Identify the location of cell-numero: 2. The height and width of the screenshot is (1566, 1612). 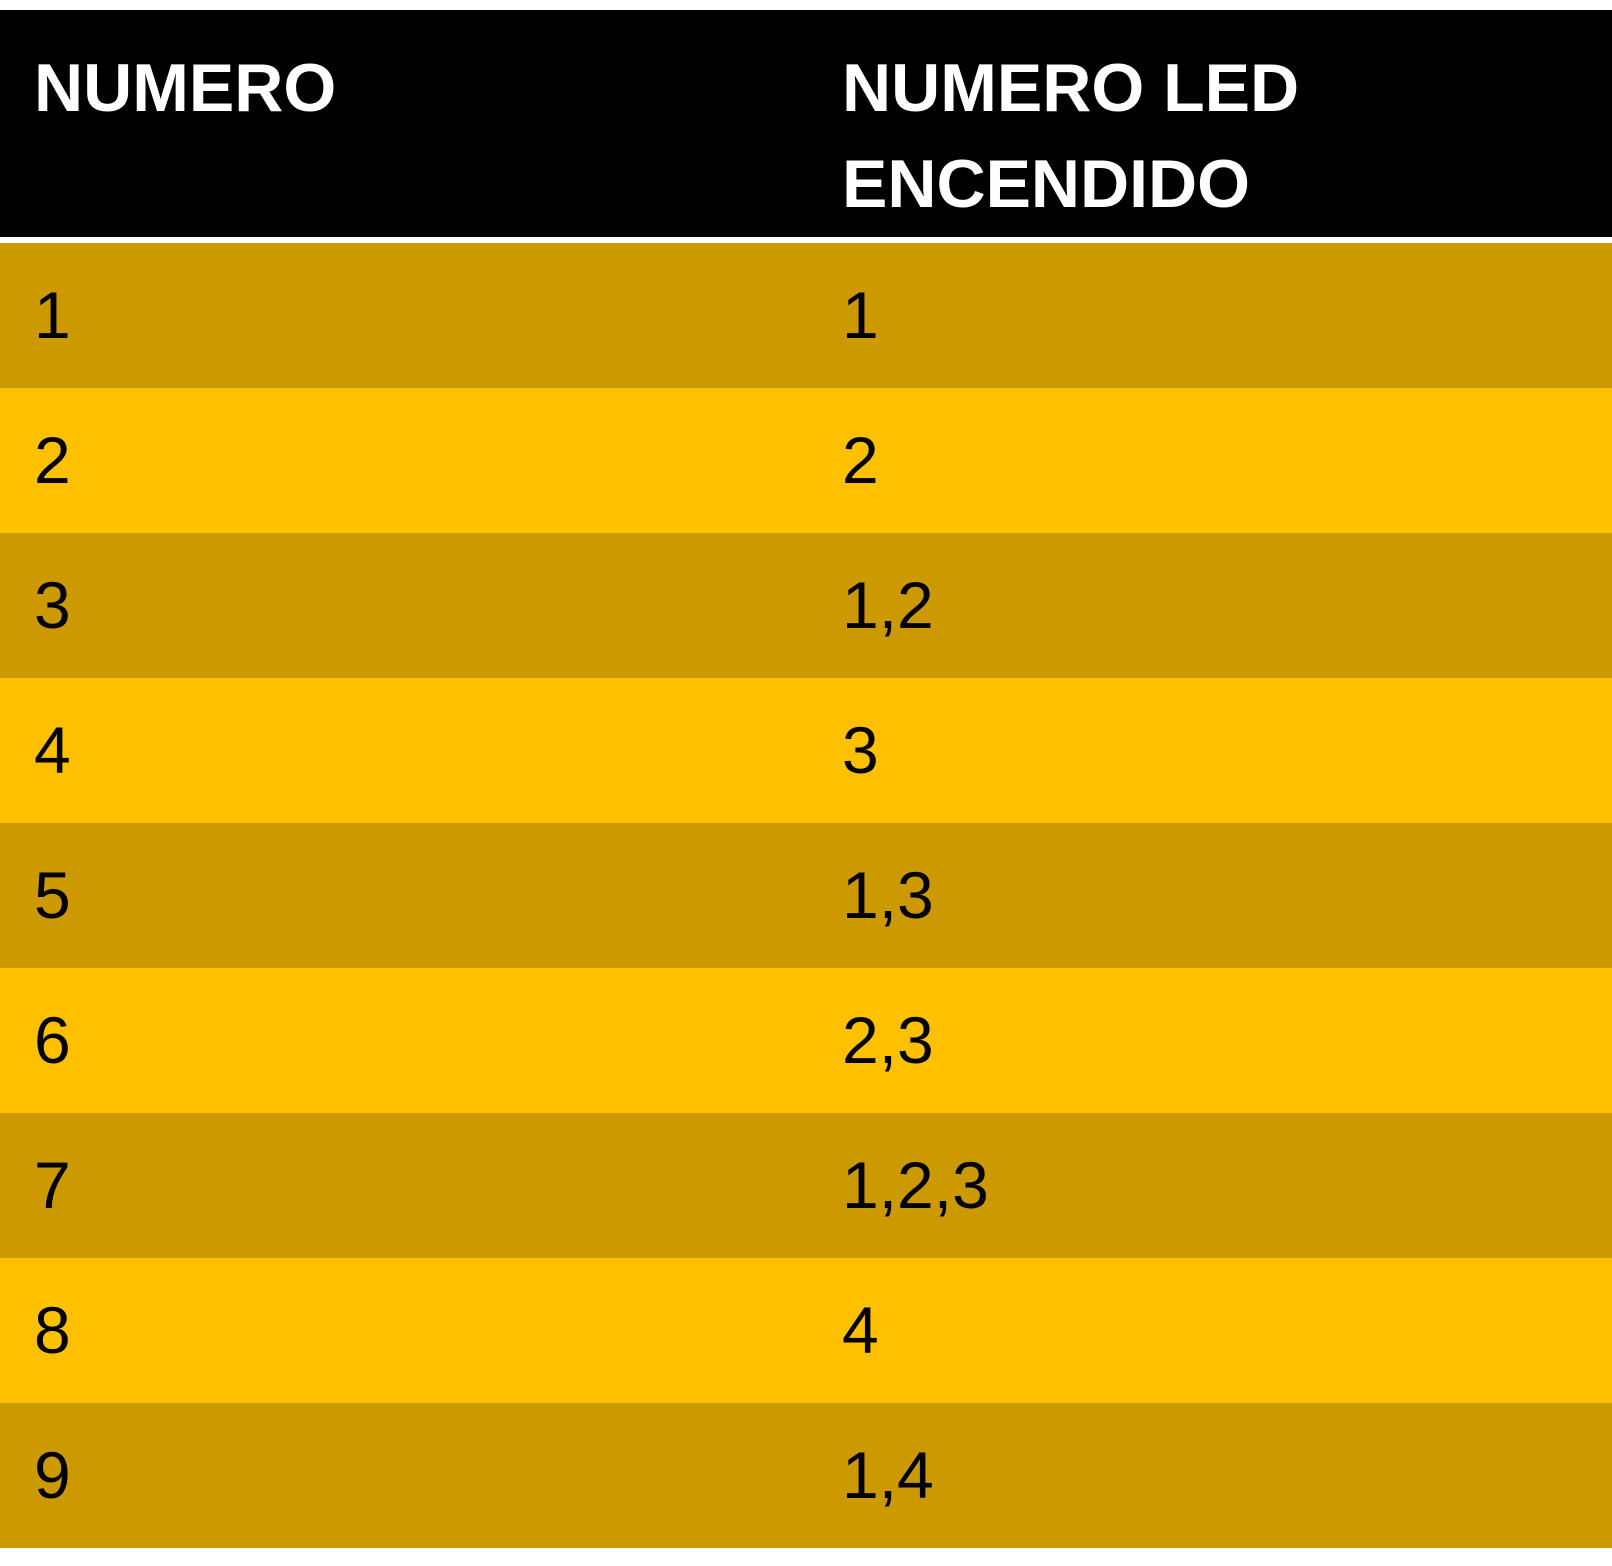
(52, 460).